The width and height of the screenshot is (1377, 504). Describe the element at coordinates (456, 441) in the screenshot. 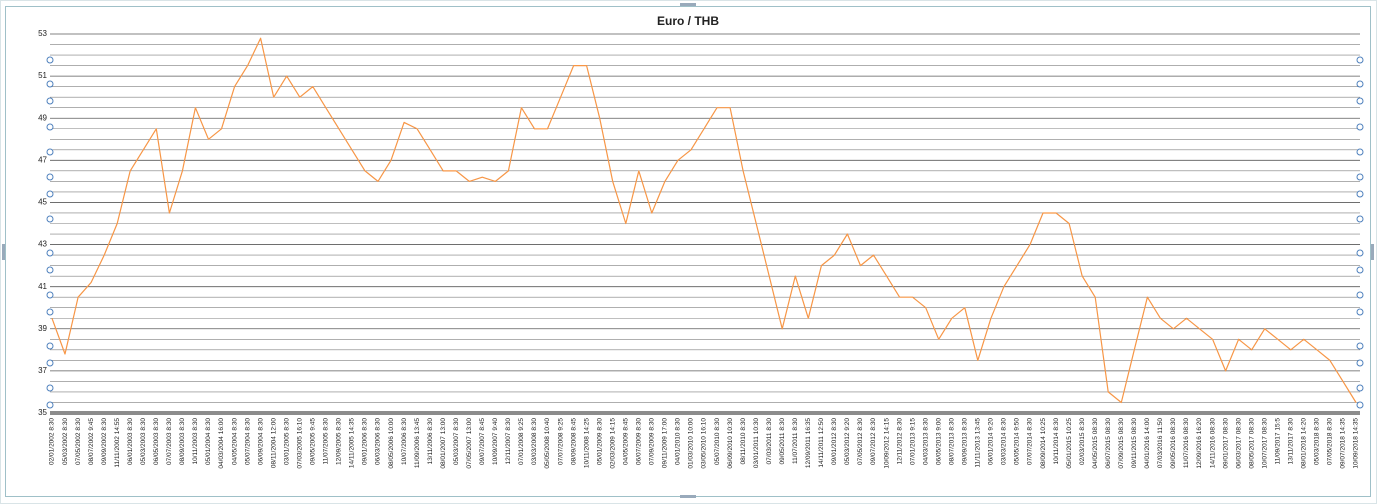

I see `x-tick-label: 05/03/2007 8:30` at that location.